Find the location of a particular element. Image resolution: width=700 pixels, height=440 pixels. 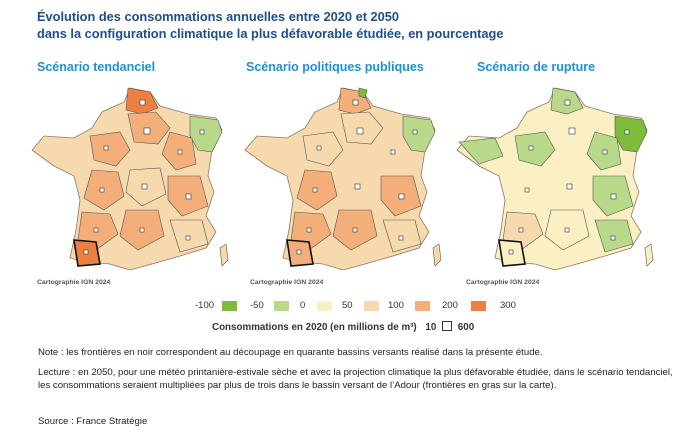

legend-label-200: 200 is located at coordinates (450, 305).